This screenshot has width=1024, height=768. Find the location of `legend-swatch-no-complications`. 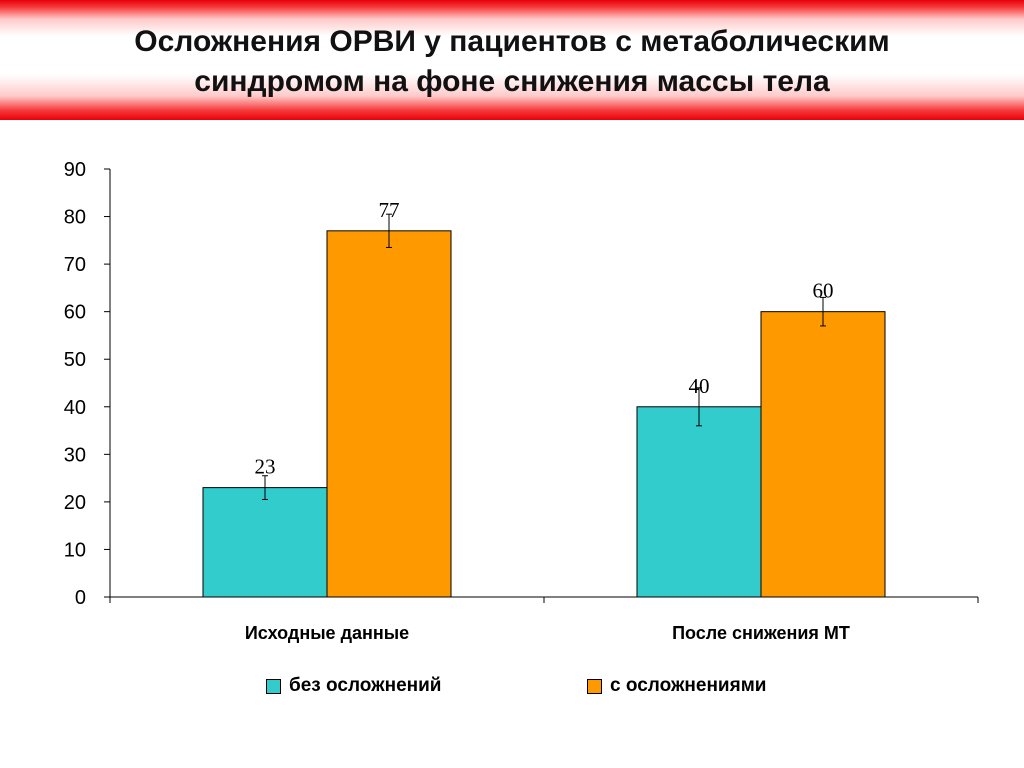

legend-swatch-no-complications is located at coordinates (273, 686).